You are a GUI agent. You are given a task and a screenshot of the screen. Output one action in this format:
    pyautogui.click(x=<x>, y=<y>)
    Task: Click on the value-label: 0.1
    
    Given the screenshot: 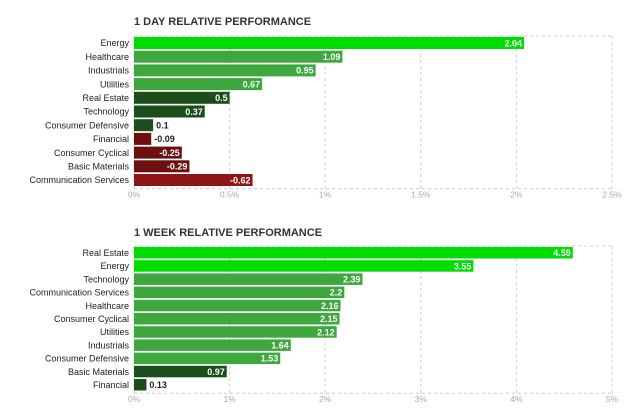 What is the action you would take?
    pyautogui.click(x=162, y=126)
    